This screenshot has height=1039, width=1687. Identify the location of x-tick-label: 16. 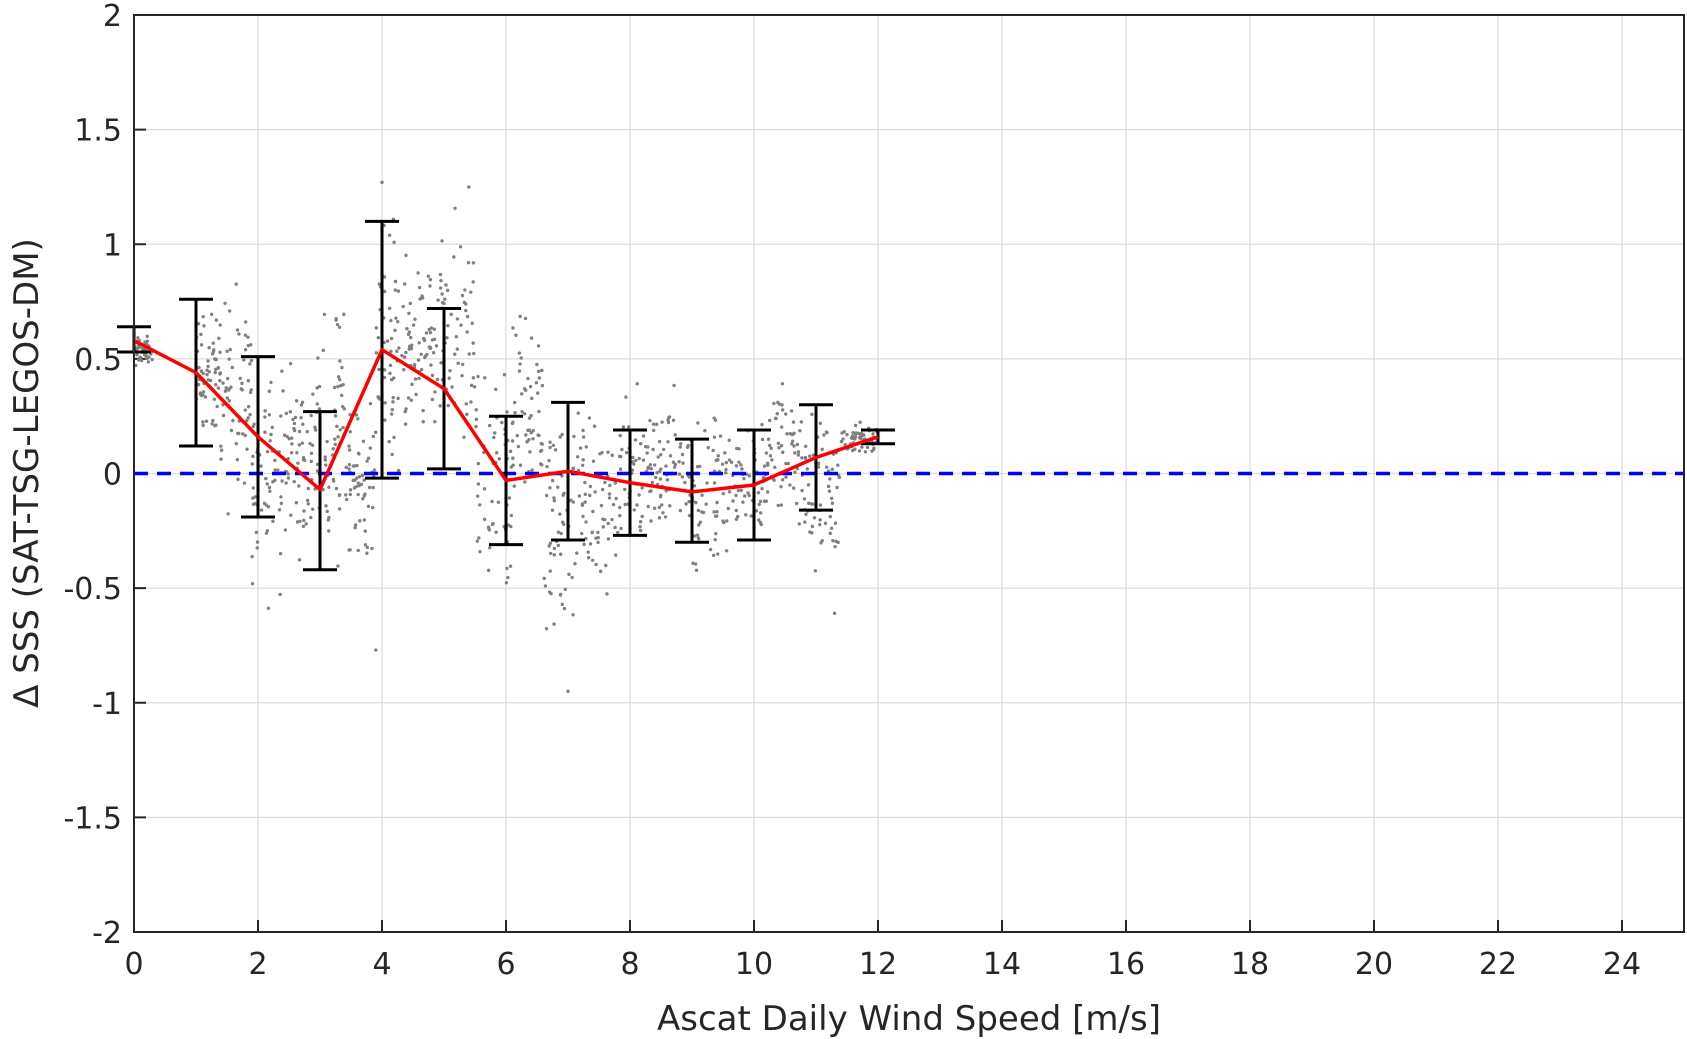
(1126, 964).